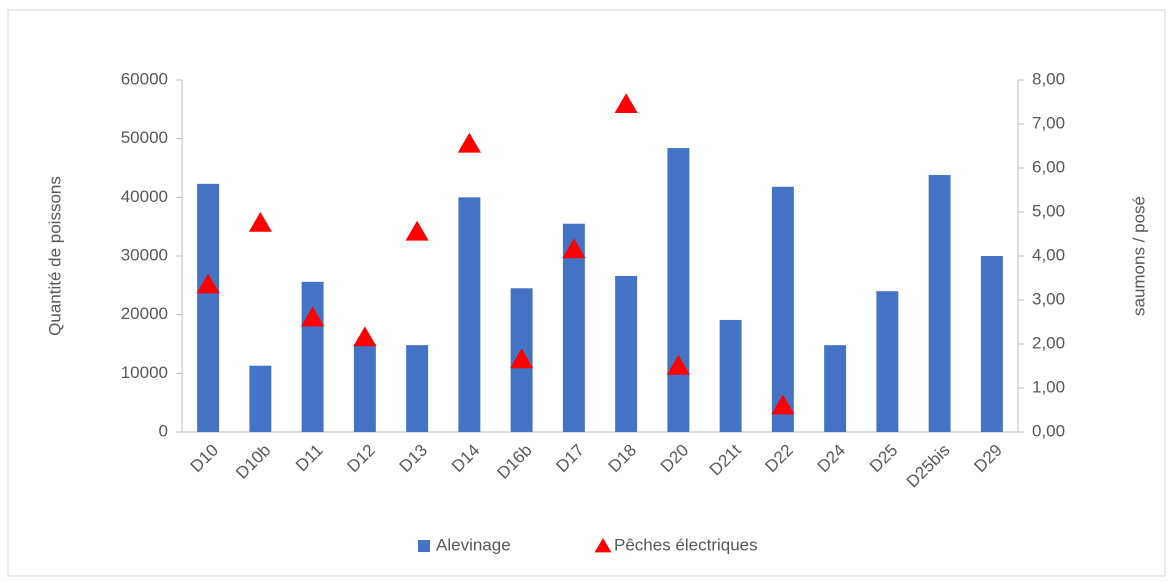  What do you see at coordinates (163, 430) in the screenshot?
I see `y-tick-label: 0` at bounding box center [163, 430].